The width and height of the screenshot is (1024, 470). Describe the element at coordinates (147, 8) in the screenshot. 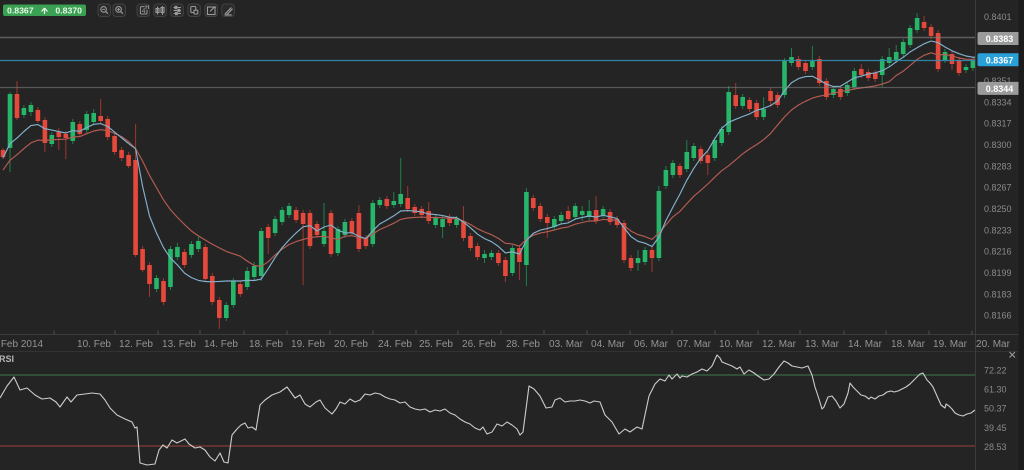

I see `svg-text: H` at that location.